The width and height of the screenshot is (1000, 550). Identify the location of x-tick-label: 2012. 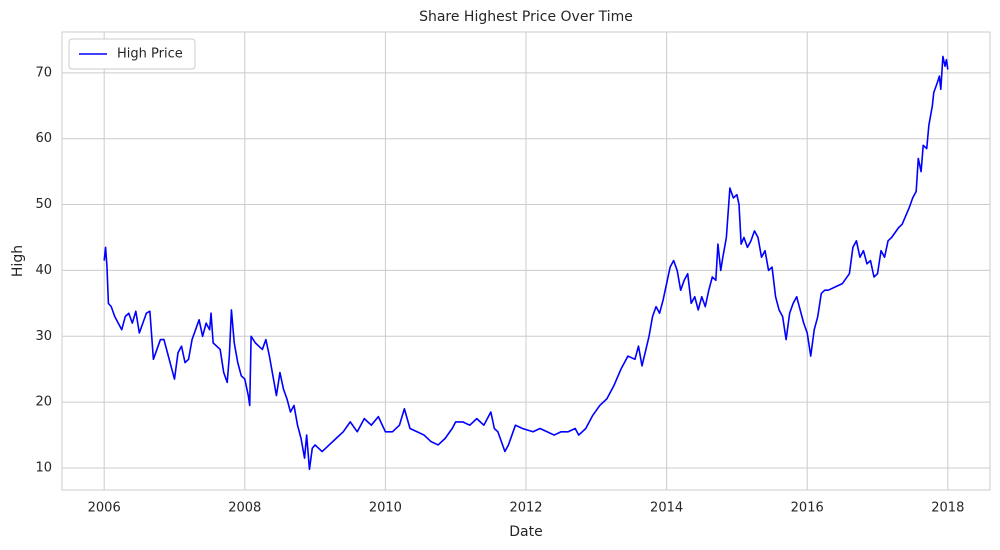
(525, 508).